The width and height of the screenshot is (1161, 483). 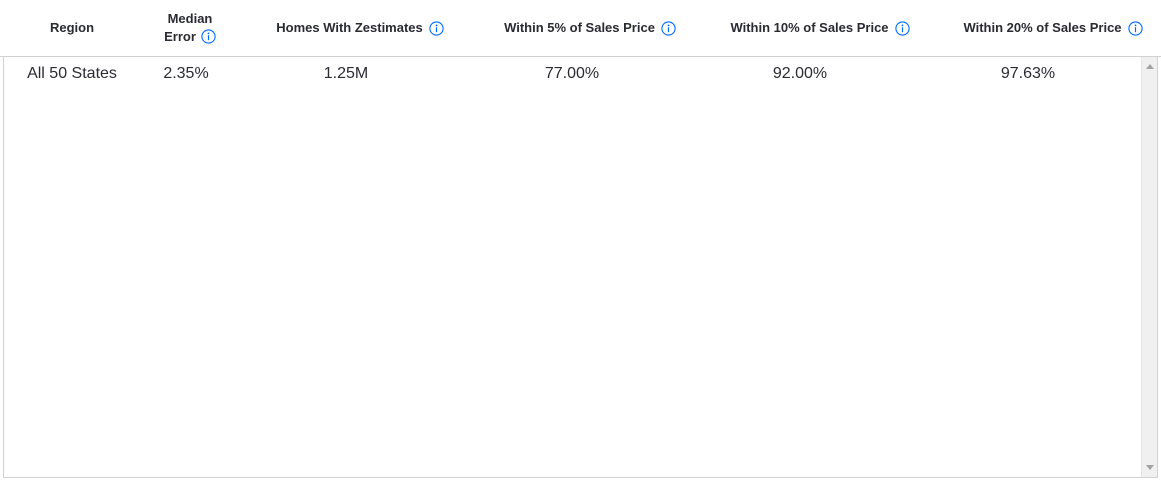 I want to click on column-header-label: Median, so click(x=190, y=18).